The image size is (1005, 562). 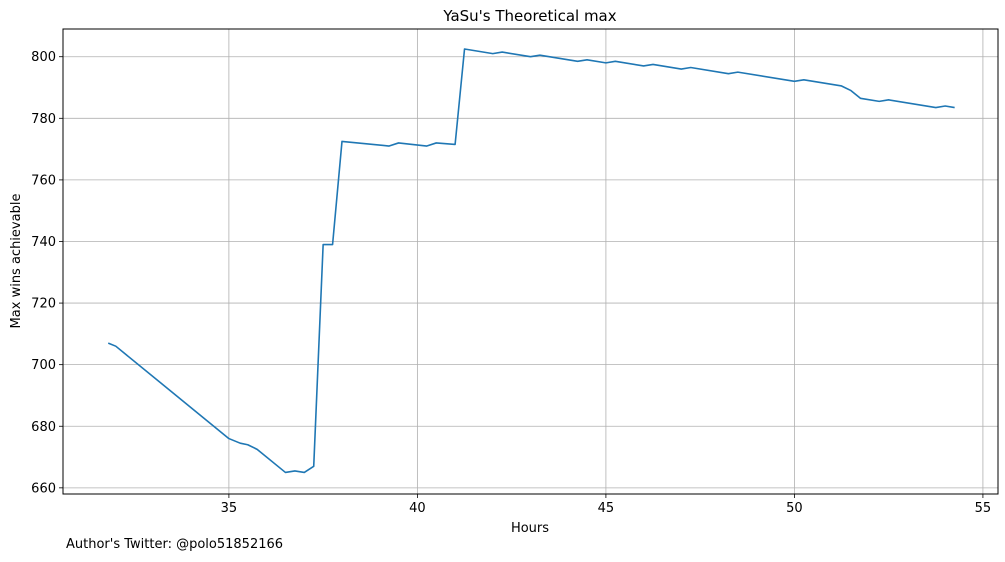 What do you see at coordinates (983, 508) in the screenshot?
I see `x-tick-label: 55` at bounding box center [983, 508].